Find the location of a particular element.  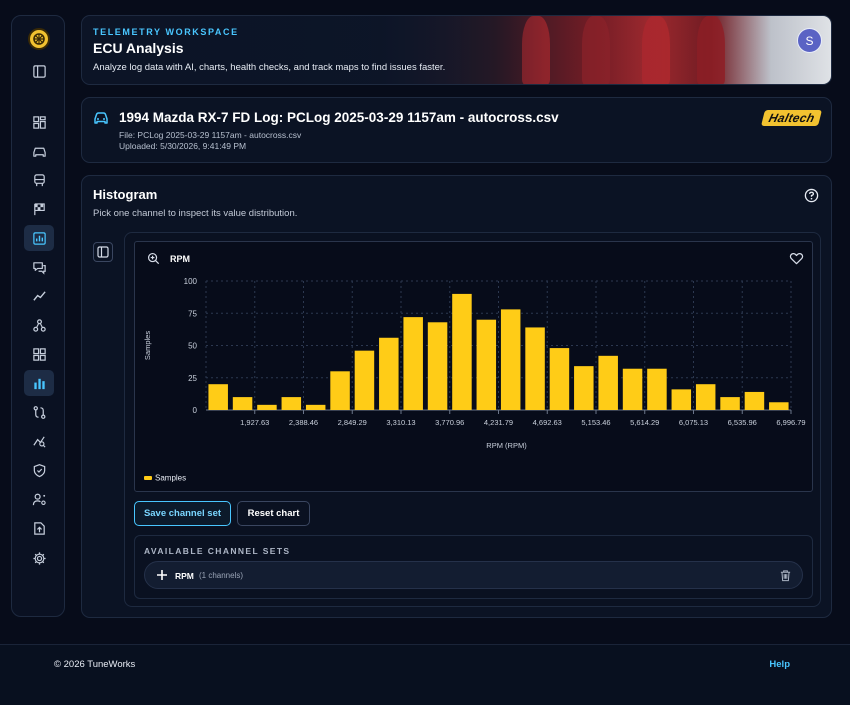

sidebar-item-dashboard is located at coordinates (39, 122).